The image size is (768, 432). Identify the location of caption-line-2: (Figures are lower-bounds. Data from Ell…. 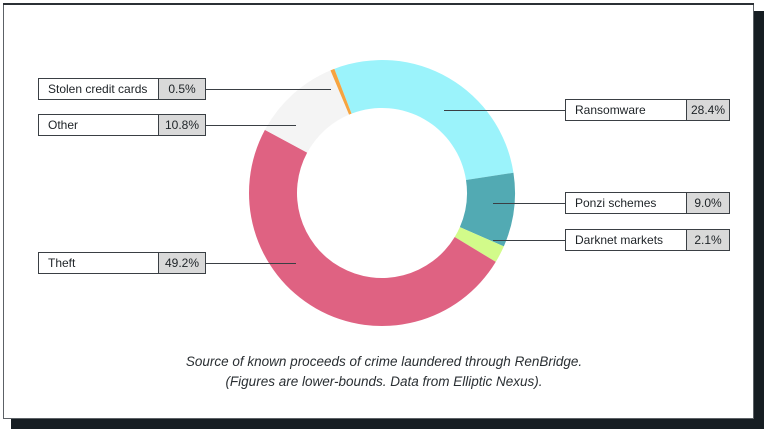
(384, 381).